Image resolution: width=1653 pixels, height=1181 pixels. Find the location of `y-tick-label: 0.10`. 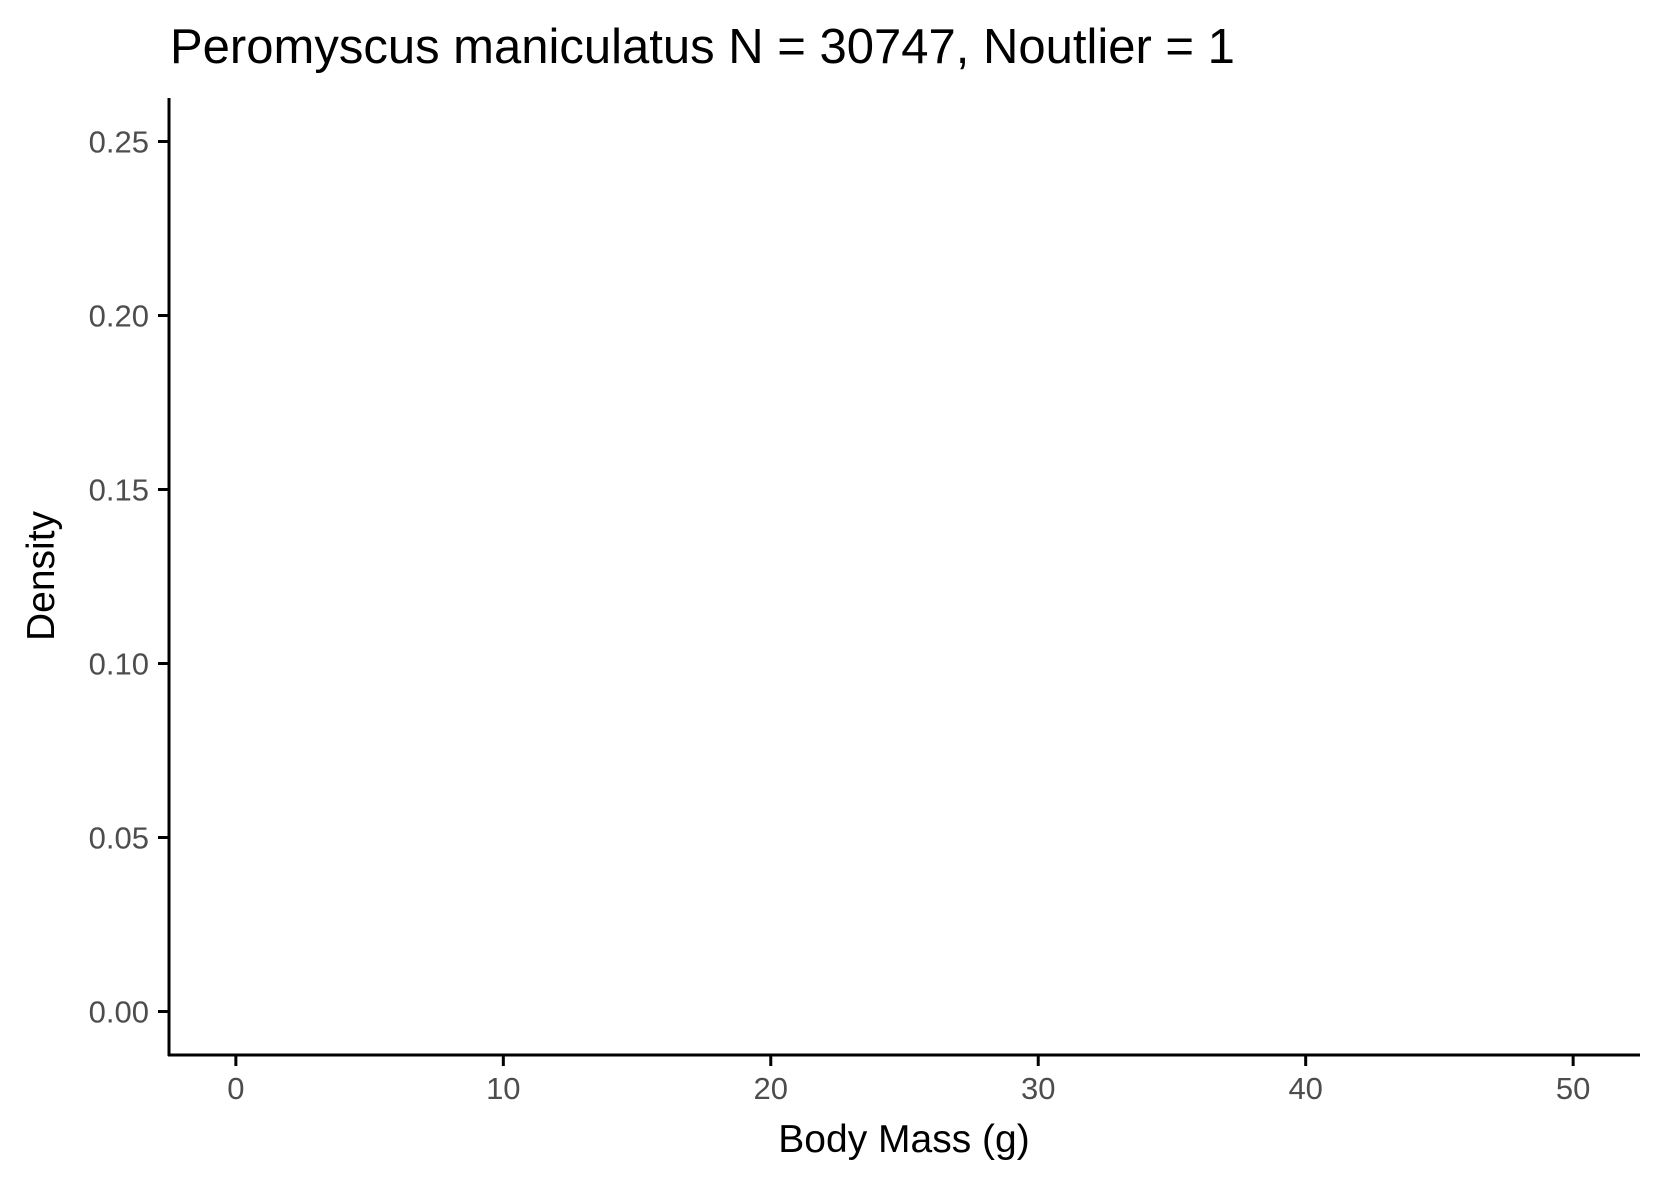

y-tick-label: 0.10 is located at coordinates (119, 664).